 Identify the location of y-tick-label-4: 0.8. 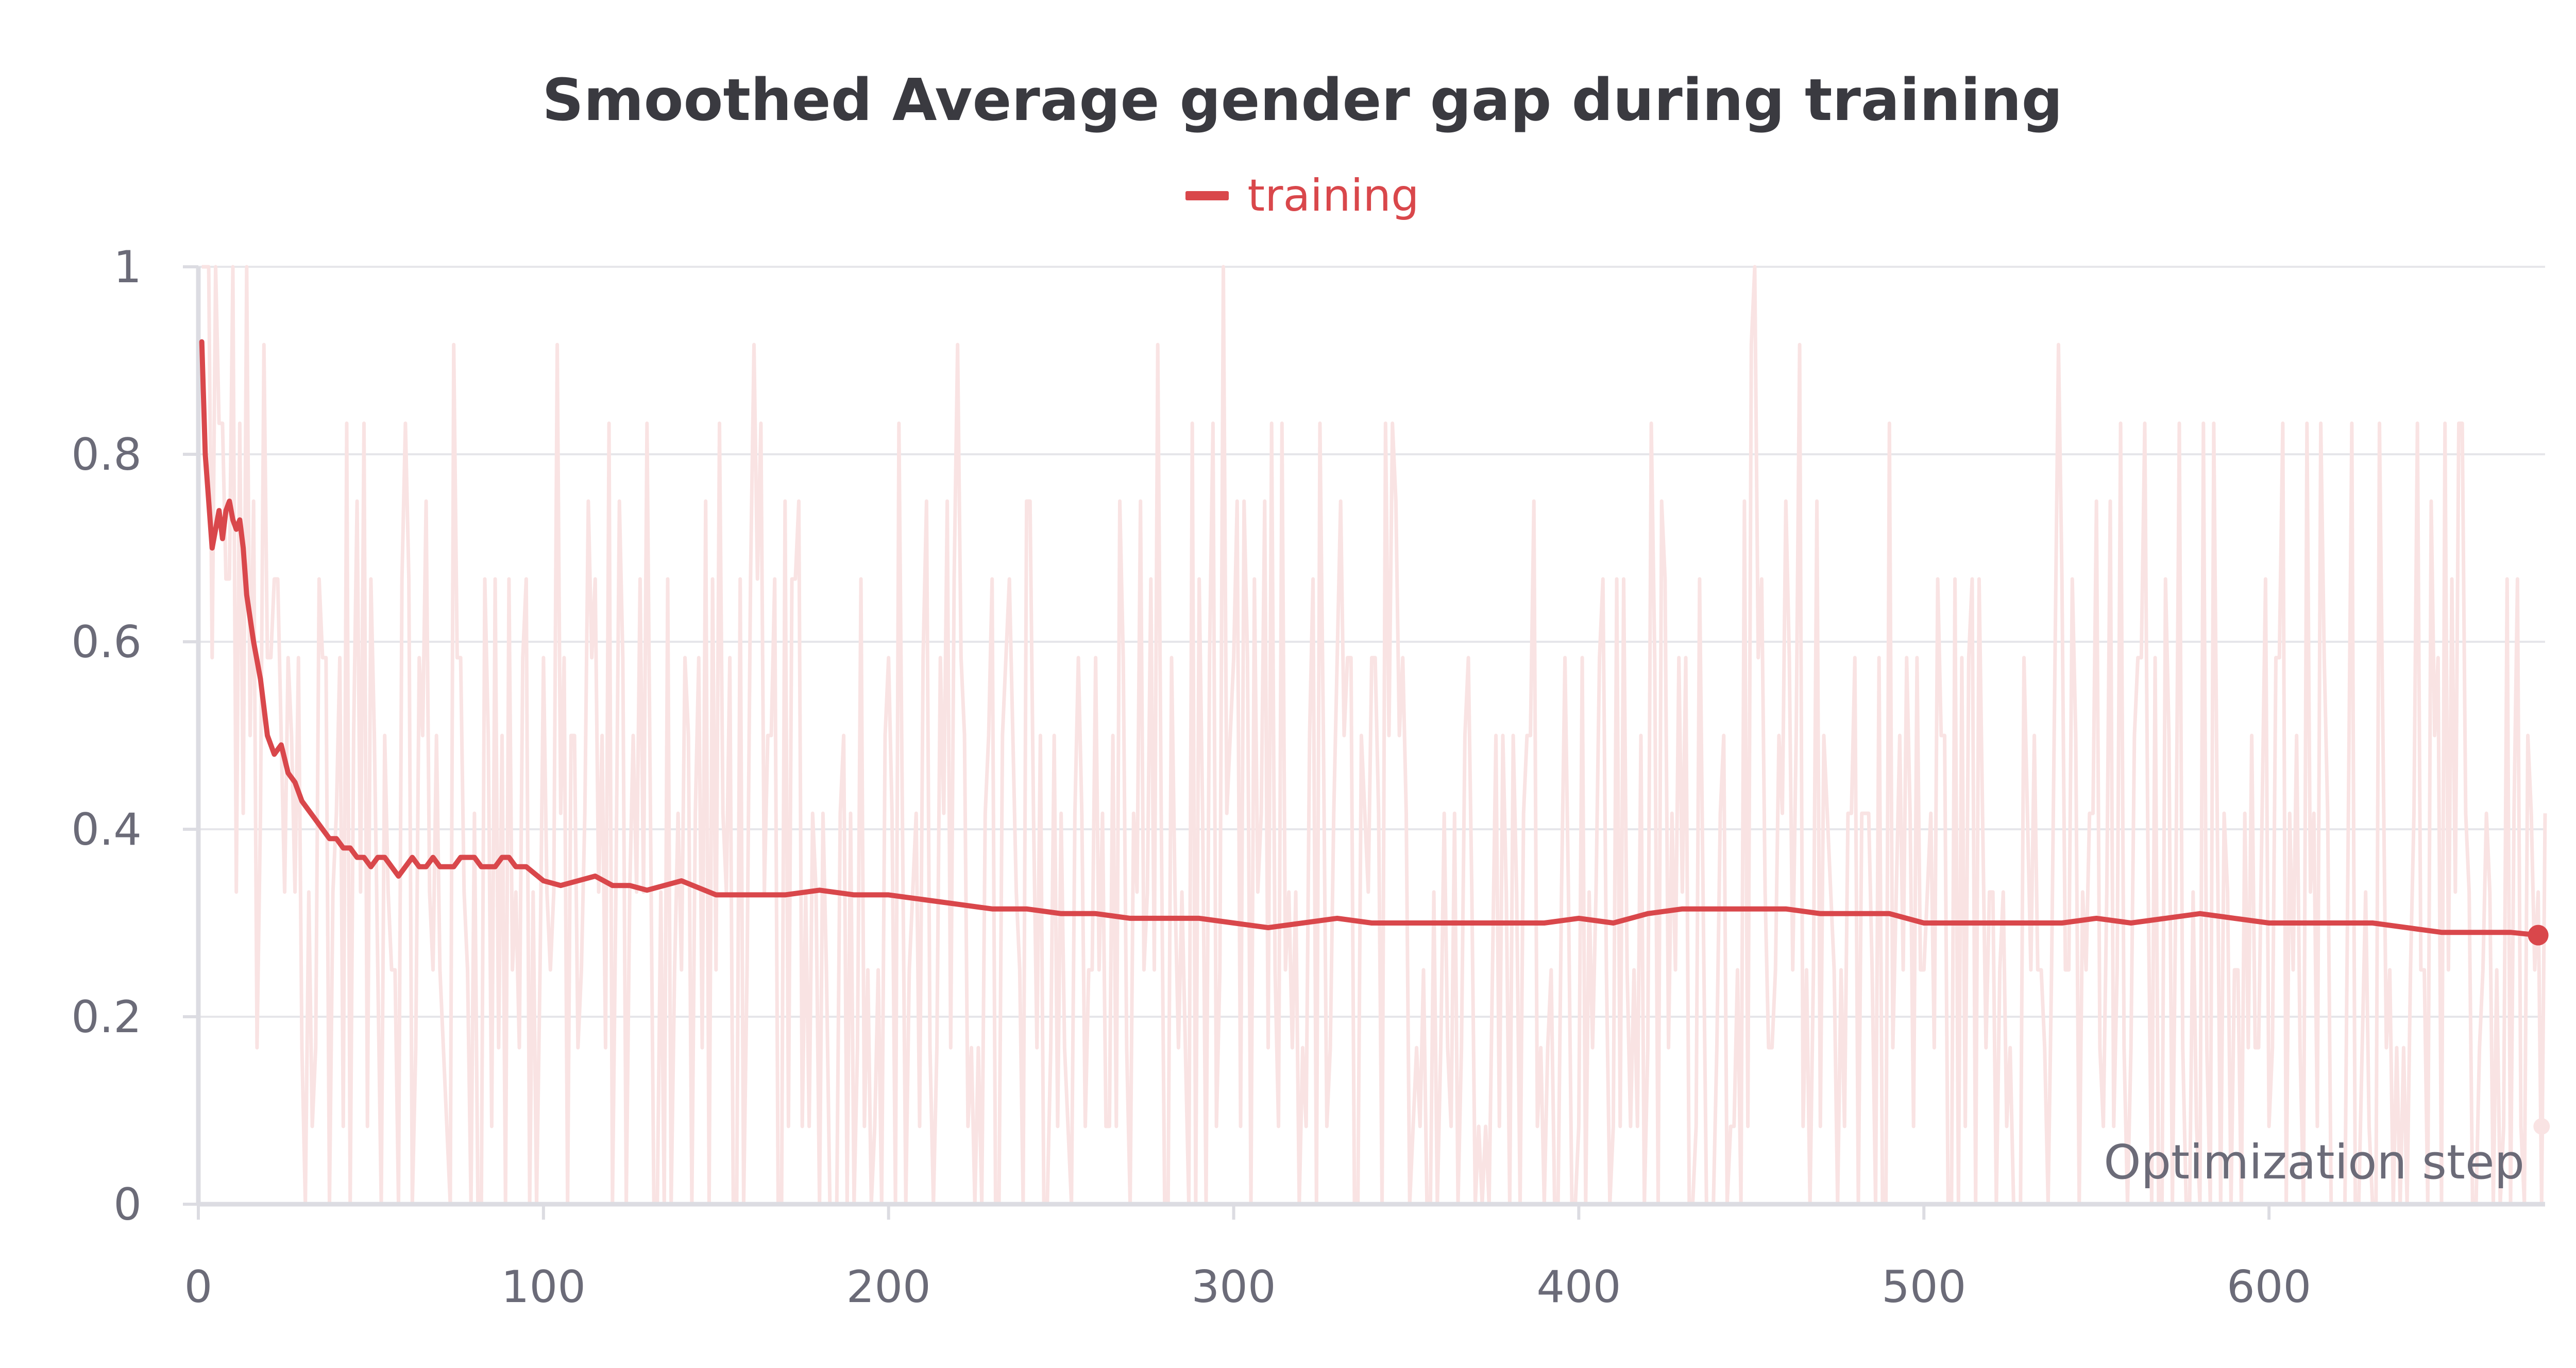
(106, 455).